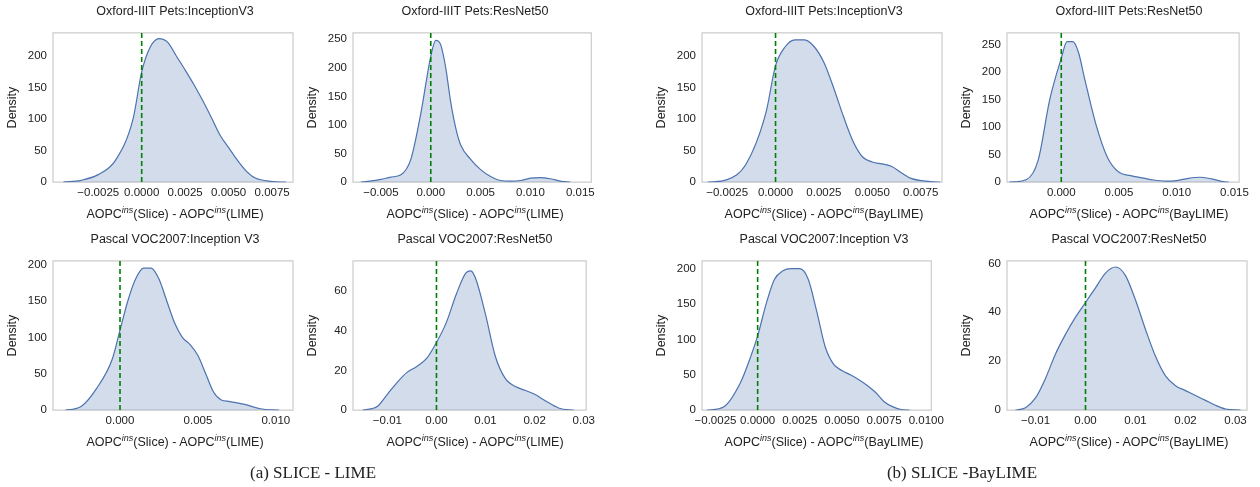  What do you see at coordinates (926, 420) in the screenshot?
I see `x-tick-label: 0.0100` at bounding box center [926, 420].